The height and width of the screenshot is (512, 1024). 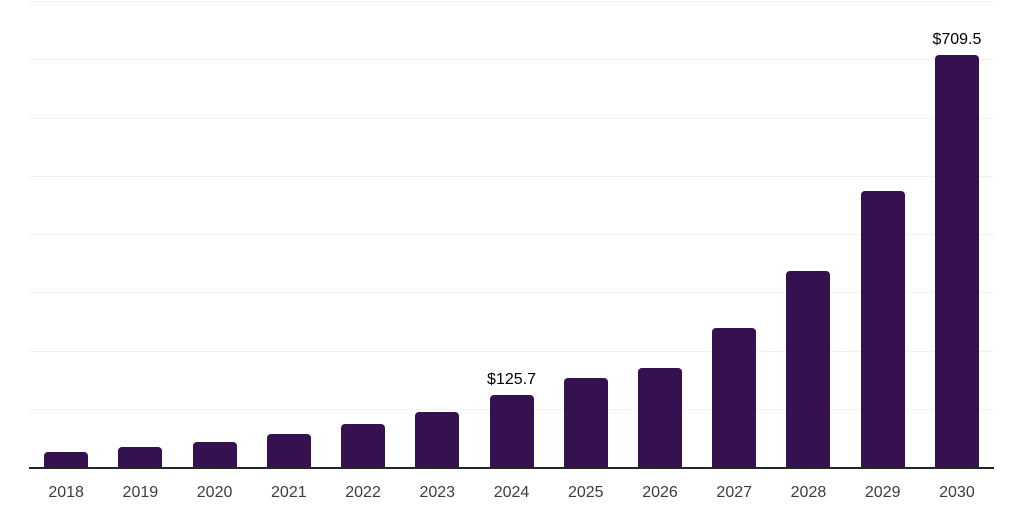 I want to click on bar-2027, so click(x=734, y=398).